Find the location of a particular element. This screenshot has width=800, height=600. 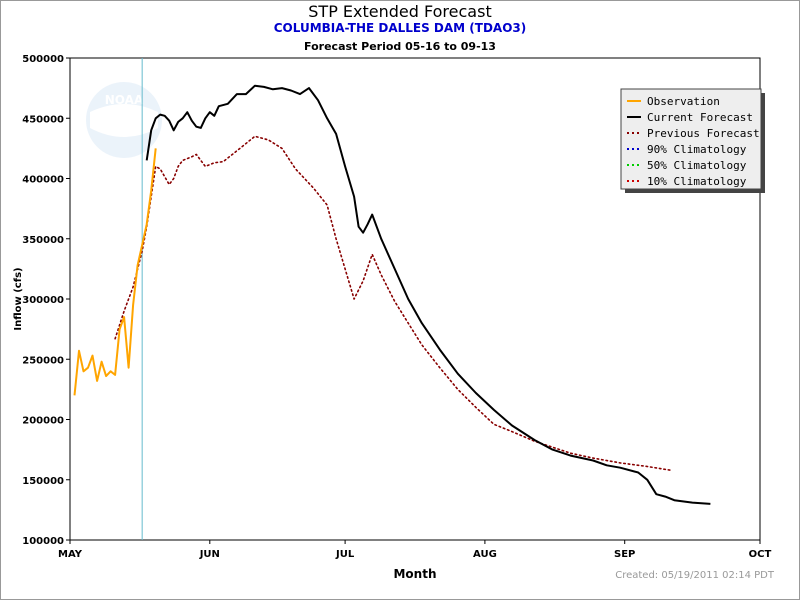

y-tick-label: 300000 is located at coordinates (43, 300).